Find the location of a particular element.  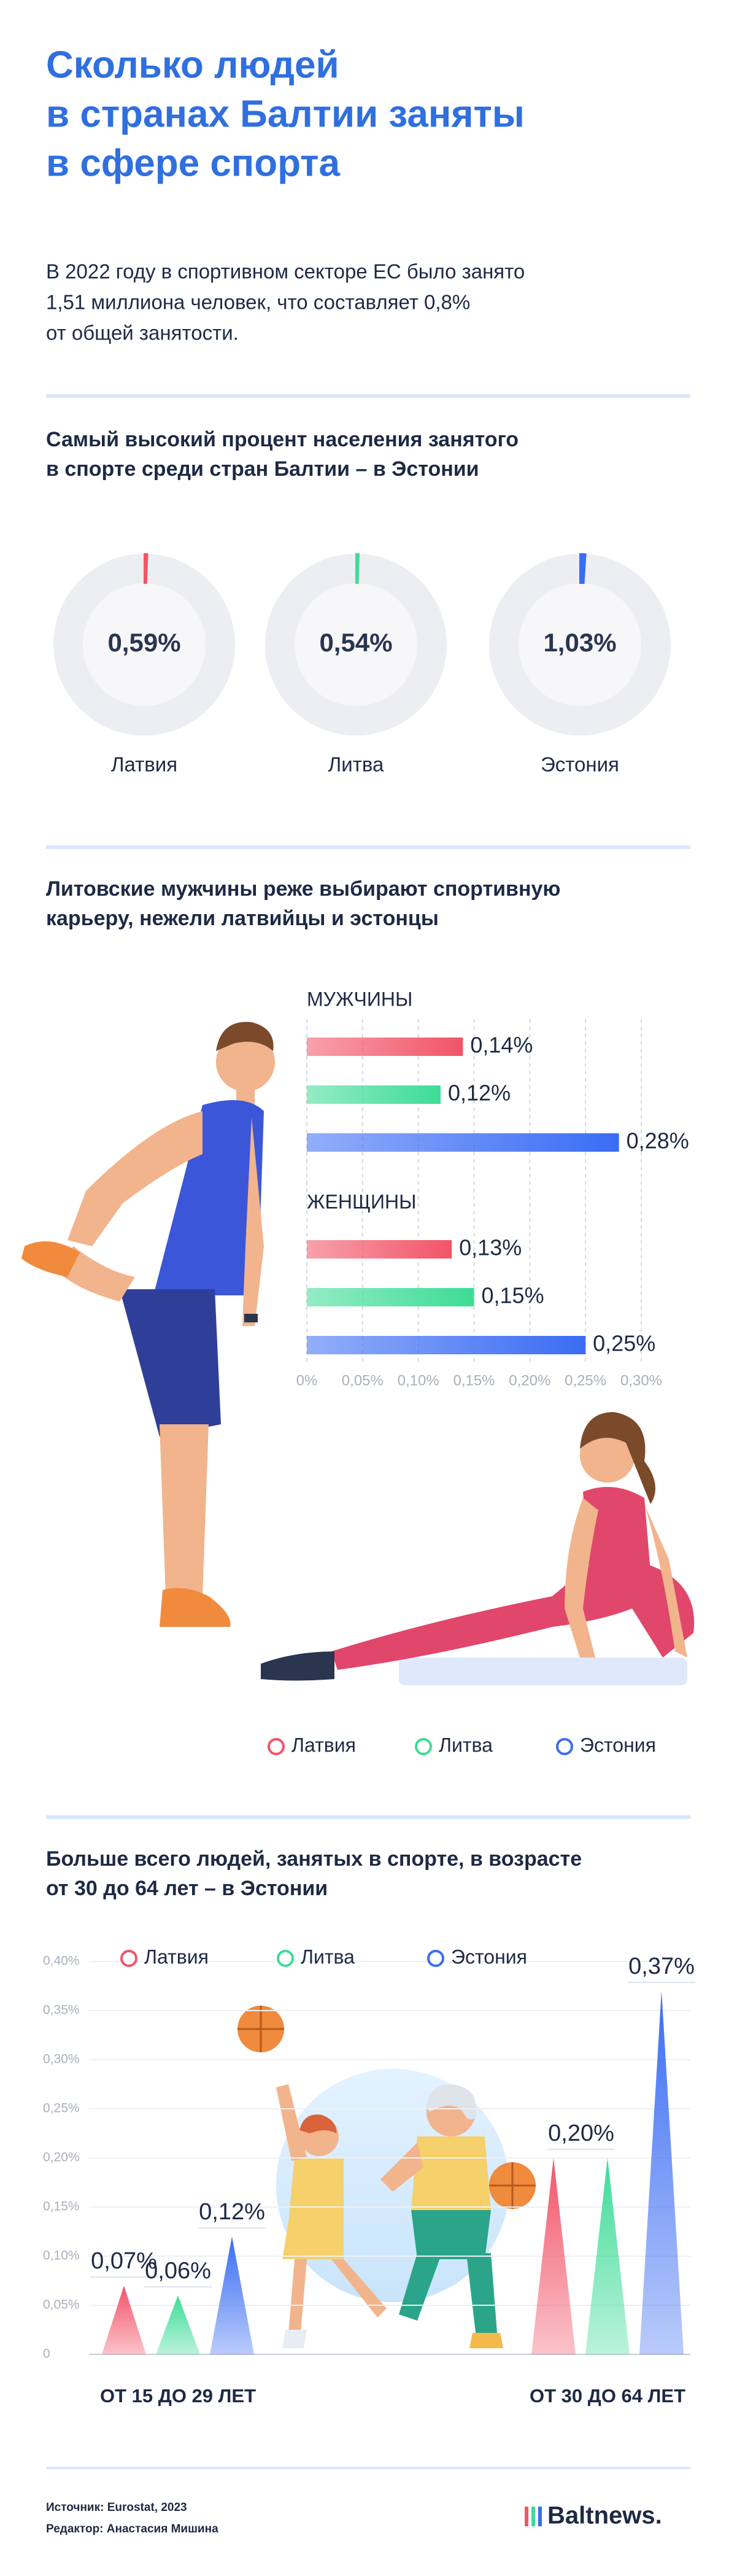

y-tick-label: 0,35% is located at coordinates (61, 2010).